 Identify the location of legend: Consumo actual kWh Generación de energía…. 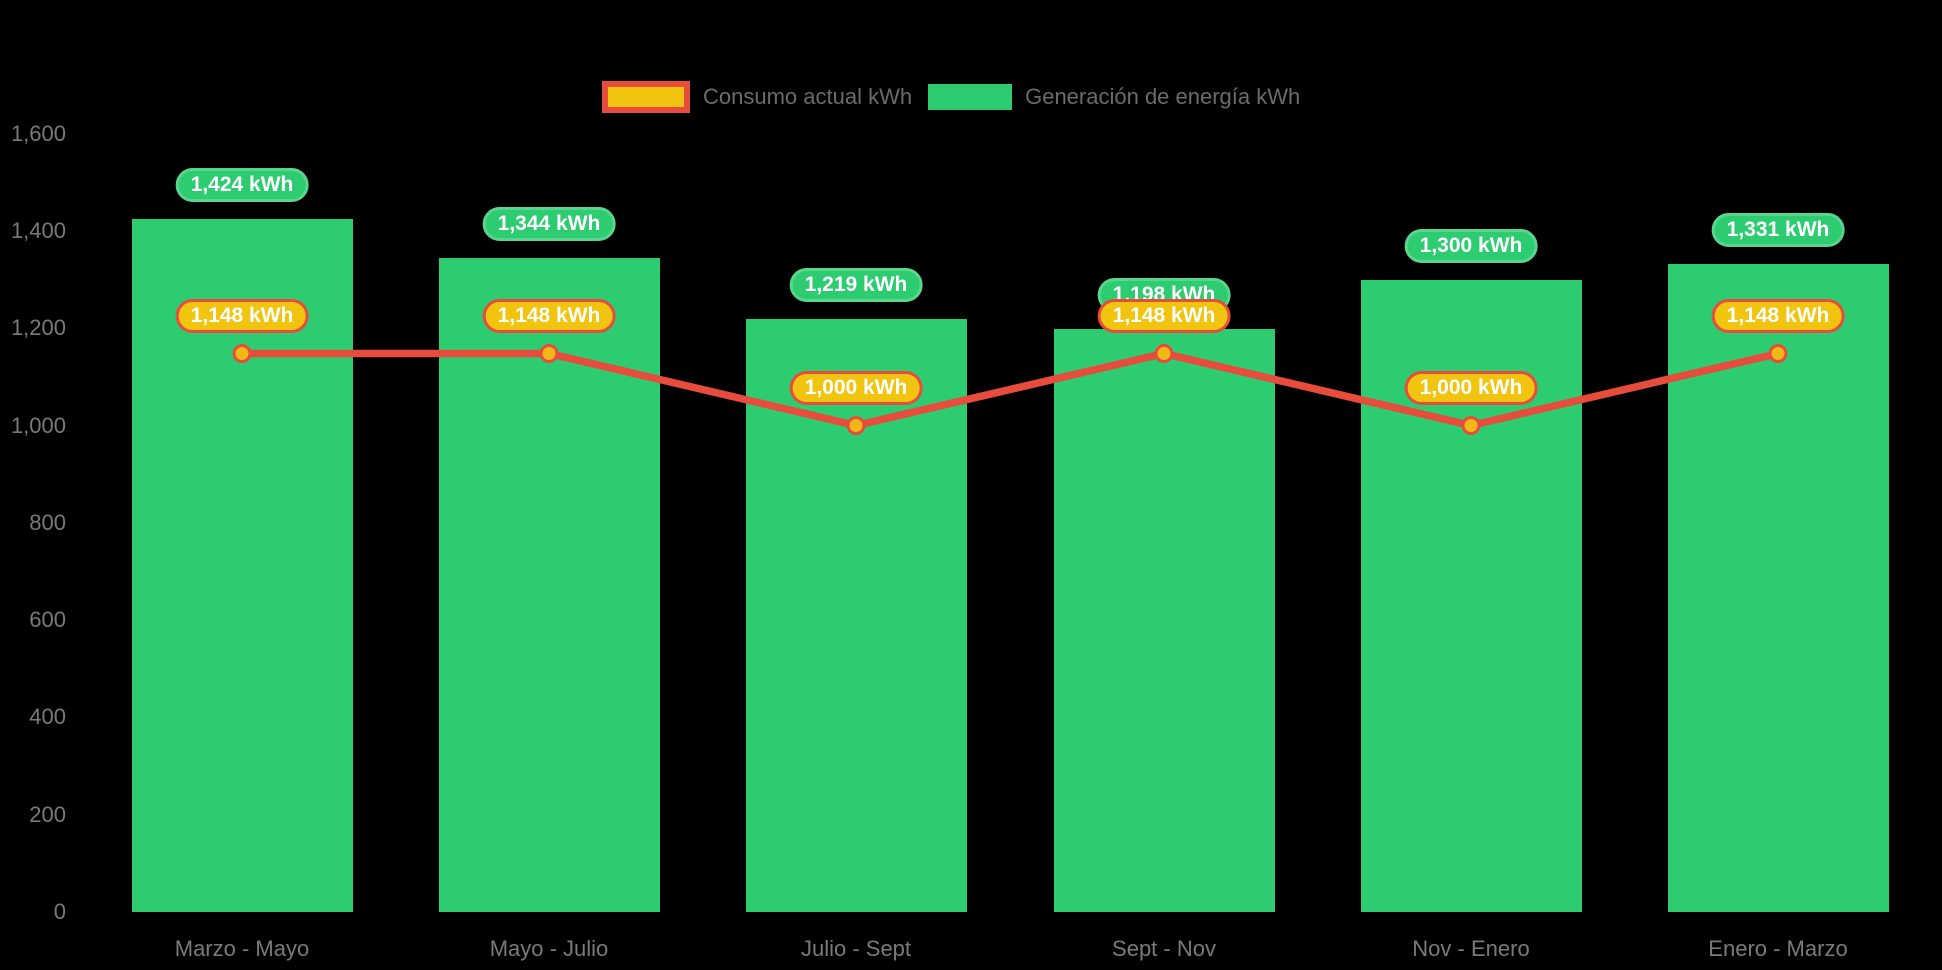
(951, 97).